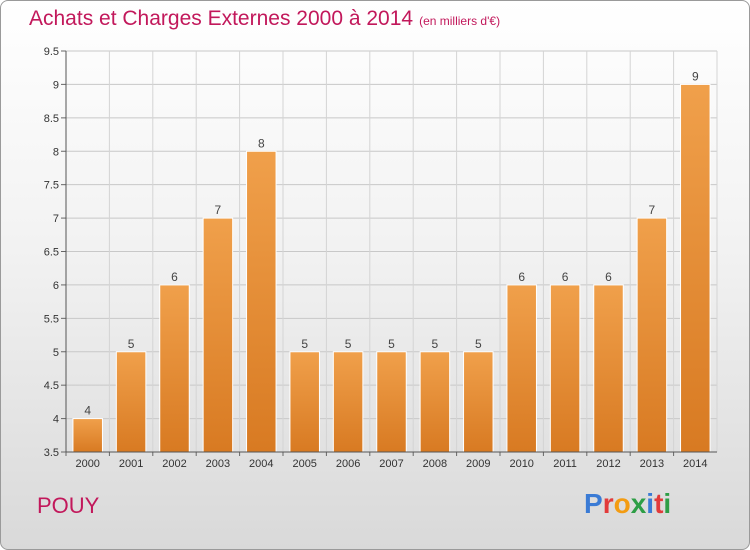 This screenshot has width=750, height=550. I want to click on y-tick-label: 9.5, so click(51, 52).